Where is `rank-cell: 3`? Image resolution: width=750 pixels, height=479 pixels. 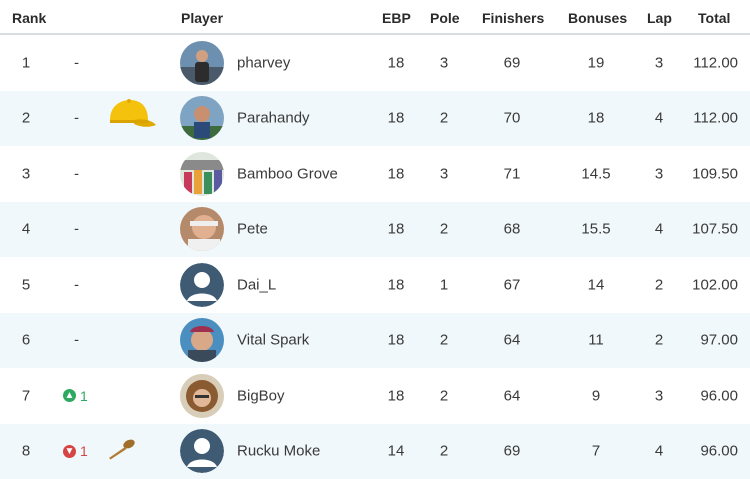
rank-cell: 3 is located at coordinates (26, 174).